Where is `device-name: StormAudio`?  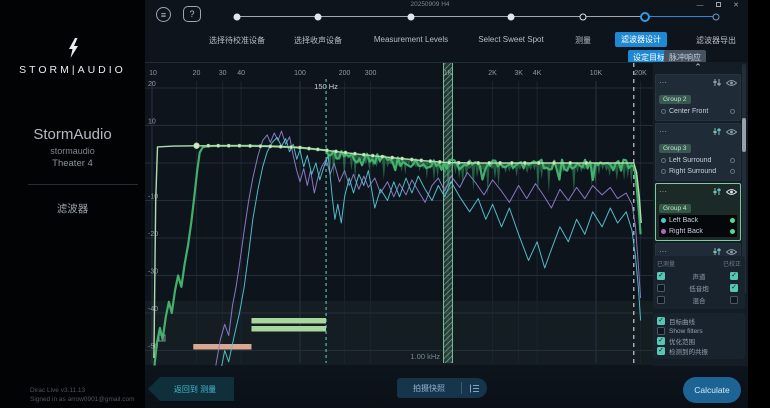
device-name: StormAudio is located at coordinates (72, 134).